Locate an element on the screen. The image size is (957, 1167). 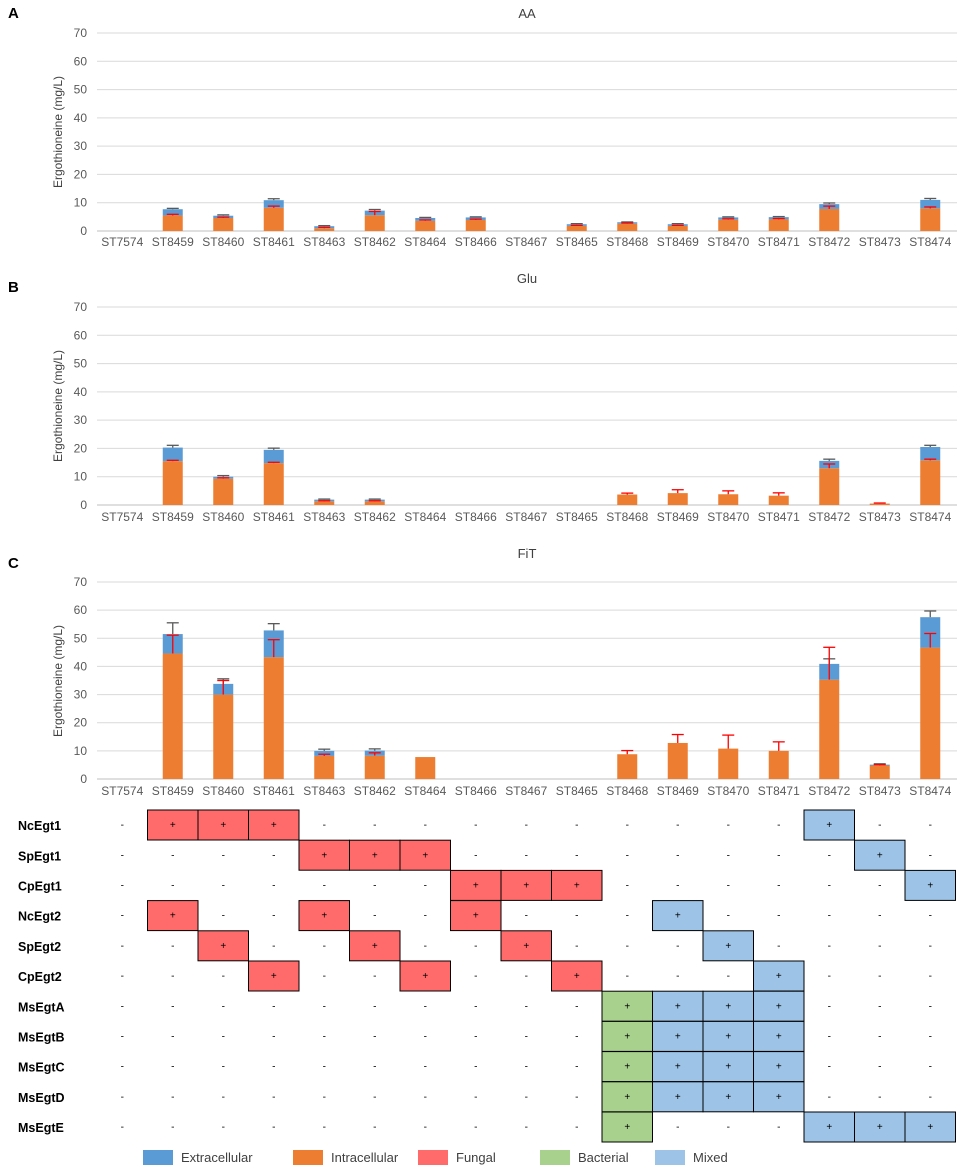
legend-label-fungal: Fungal is located at coordinates (476, 1157).